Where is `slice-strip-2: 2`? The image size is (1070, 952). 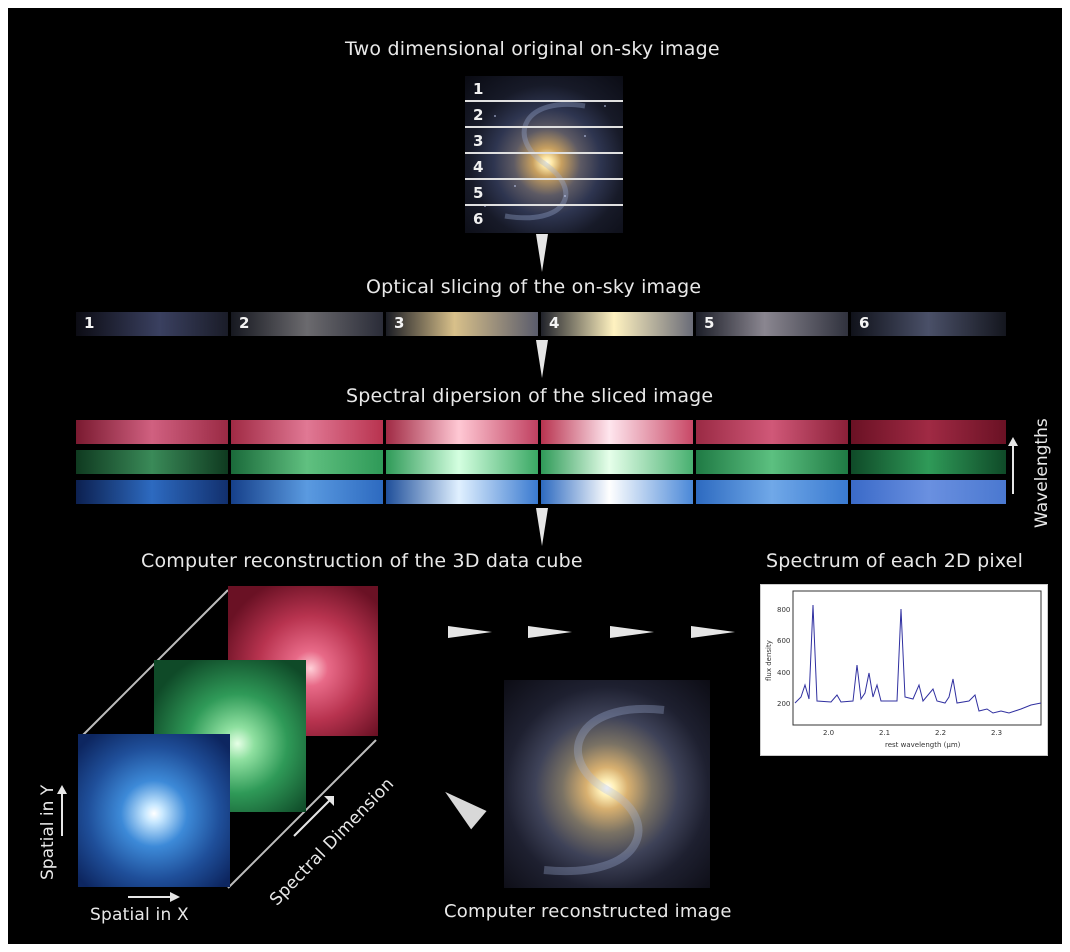
slice-strip-2: 2 is located at coordinates (307, 324).